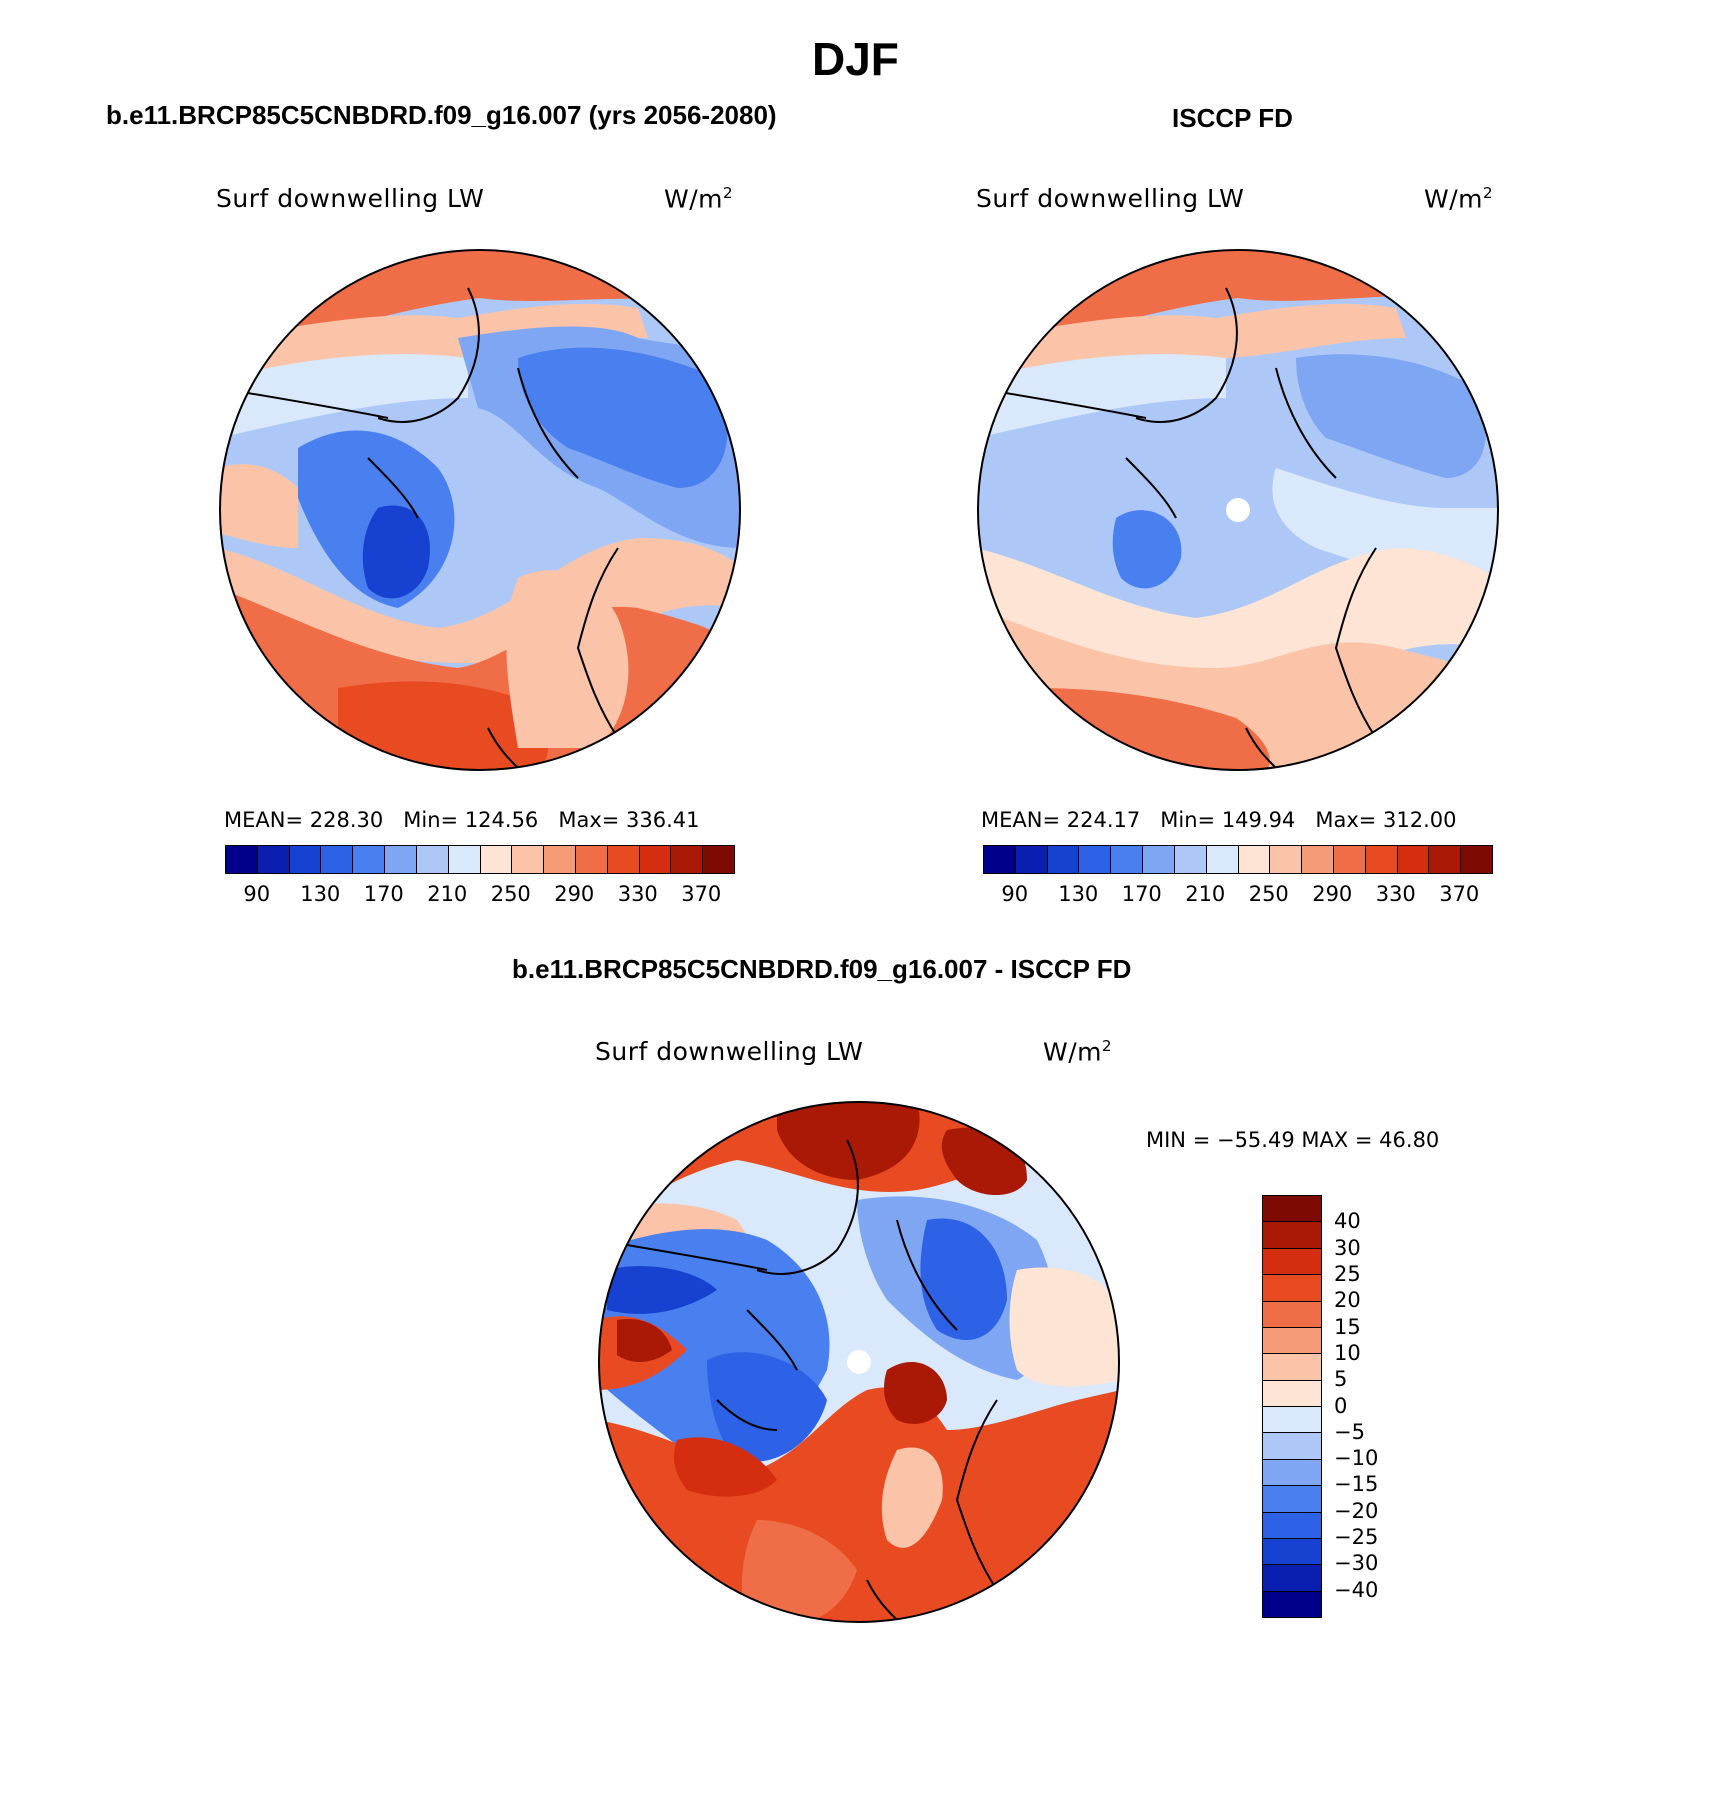 The width and height of the screenshot is (1710, 1816). Describe the element at coordinates (1110, 198) in the screenshot. I see `obs-variable-label: Surf downwelling LW` at that location.